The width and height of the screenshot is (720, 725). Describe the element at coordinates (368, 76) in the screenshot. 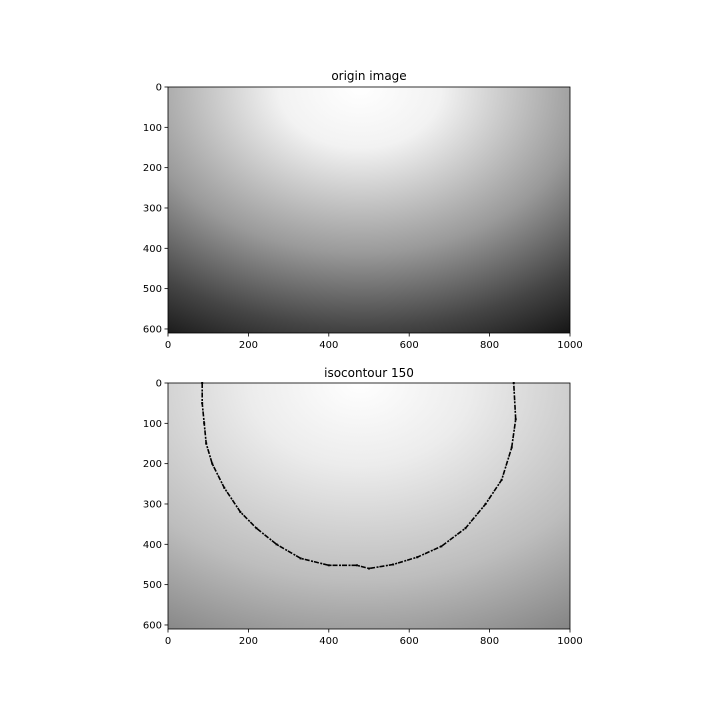

I see `panel-title: origin image` at that location.